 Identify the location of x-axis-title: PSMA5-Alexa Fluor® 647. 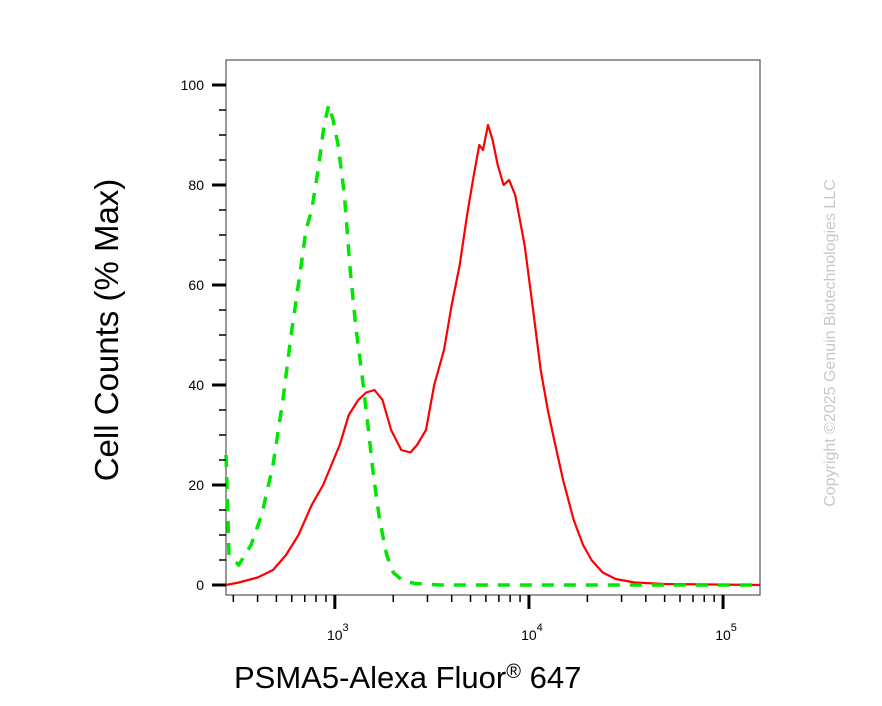
(407, 677).